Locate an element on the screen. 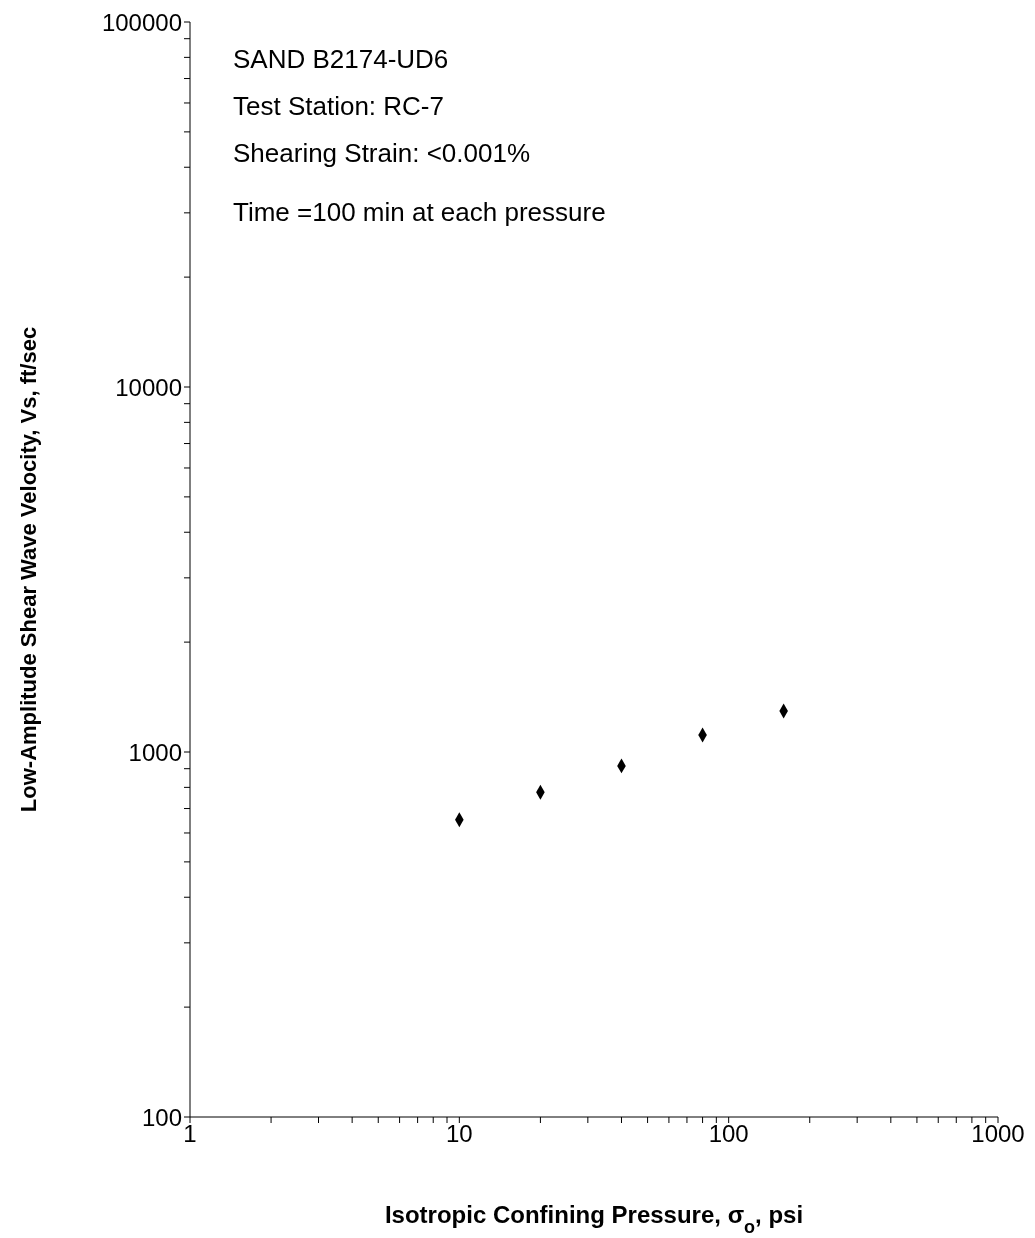 This screenshot has height=1238, width=1035. y-tick-label: 100000 is located at coordinates (141, 22).